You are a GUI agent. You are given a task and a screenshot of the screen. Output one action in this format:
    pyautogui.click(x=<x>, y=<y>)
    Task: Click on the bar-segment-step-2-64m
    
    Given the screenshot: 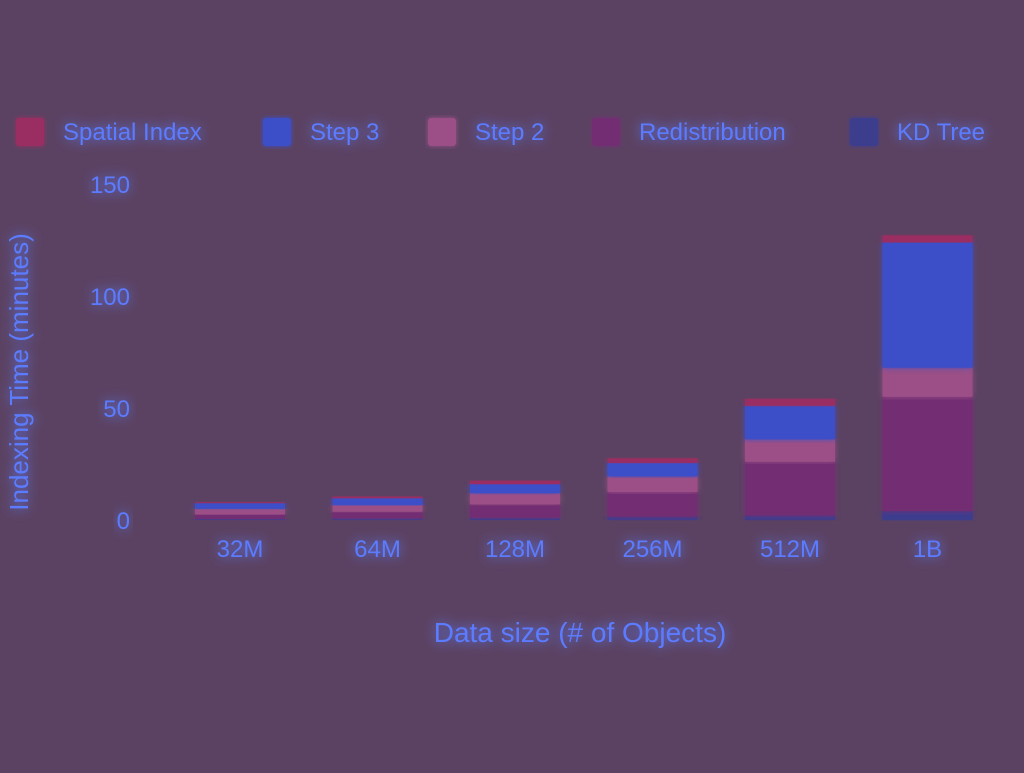 What is the action you would take?
    pyautogui.click(x=377, y=508)
    